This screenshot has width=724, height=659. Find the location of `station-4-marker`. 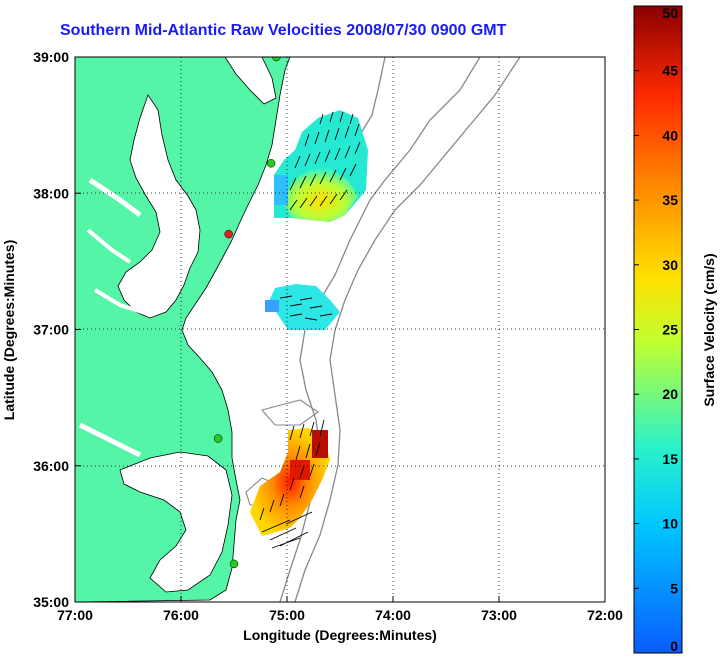

station-4-marker is located at coordinates (218, 438).